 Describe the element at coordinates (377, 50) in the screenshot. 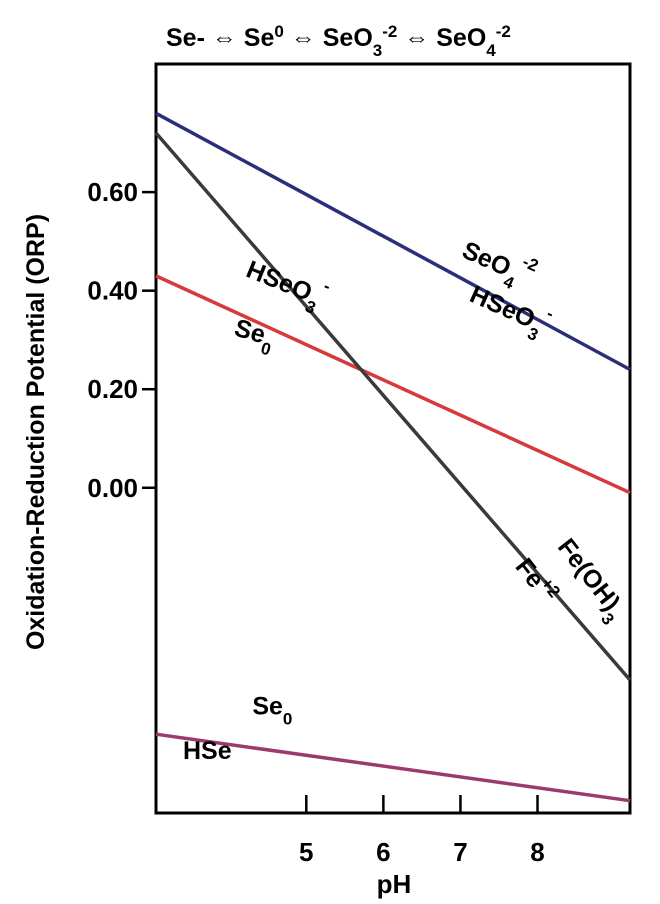

I see `title-part: 3` at that location.